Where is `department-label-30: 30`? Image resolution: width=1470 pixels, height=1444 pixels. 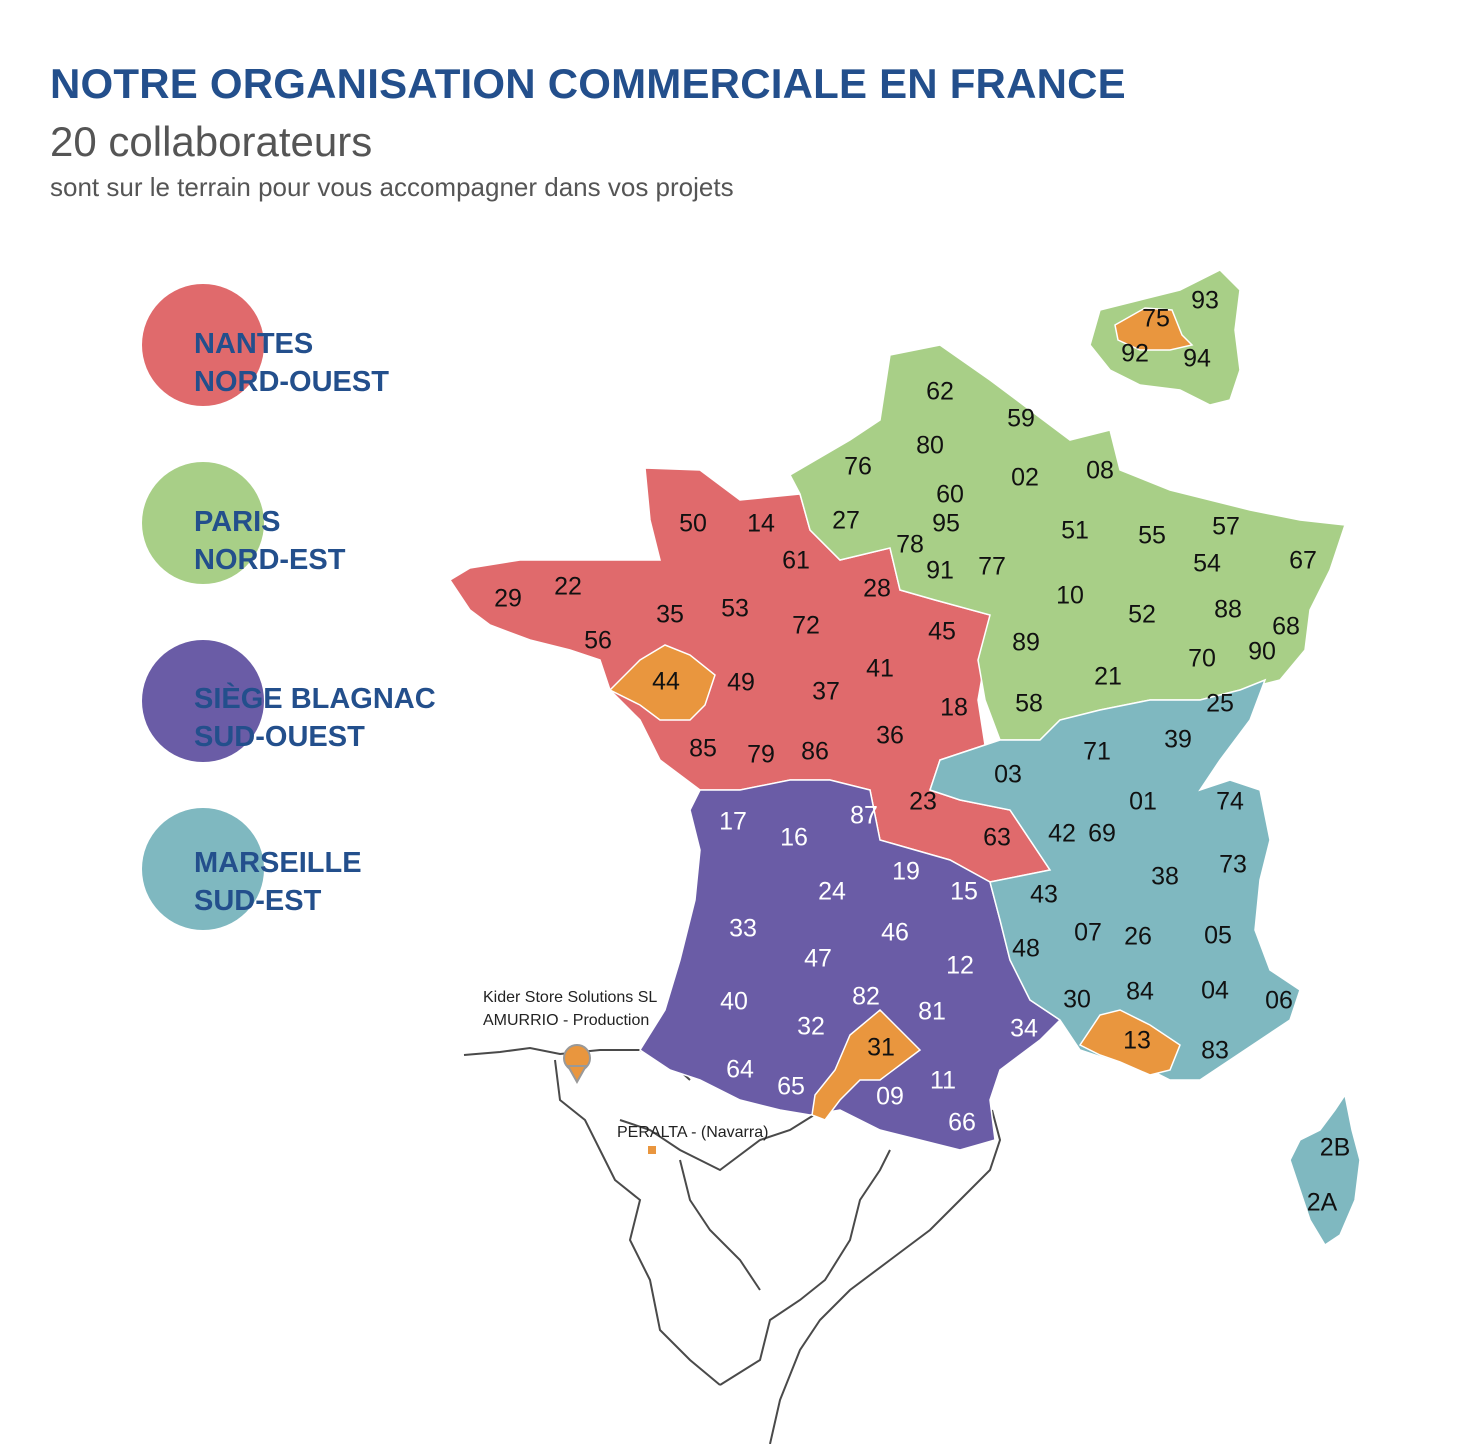
department-label-30: 30 is located at coordinates (1077, 1000).